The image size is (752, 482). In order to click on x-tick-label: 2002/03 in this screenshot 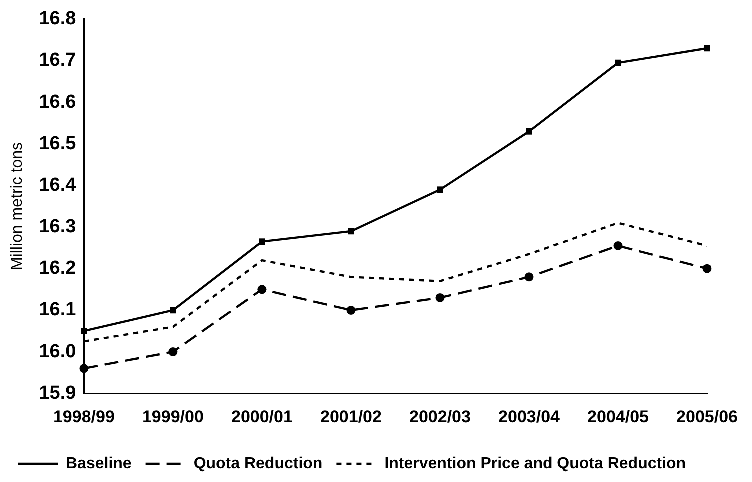, I will do `click(440, 416)`.